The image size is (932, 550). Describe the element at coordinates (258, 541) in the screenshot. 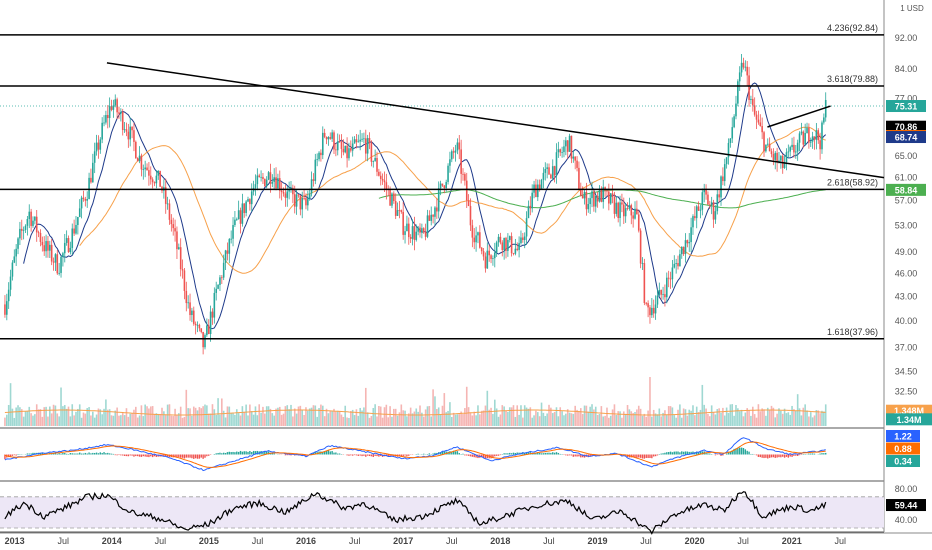

I see `time-tick: Jul` at that location.